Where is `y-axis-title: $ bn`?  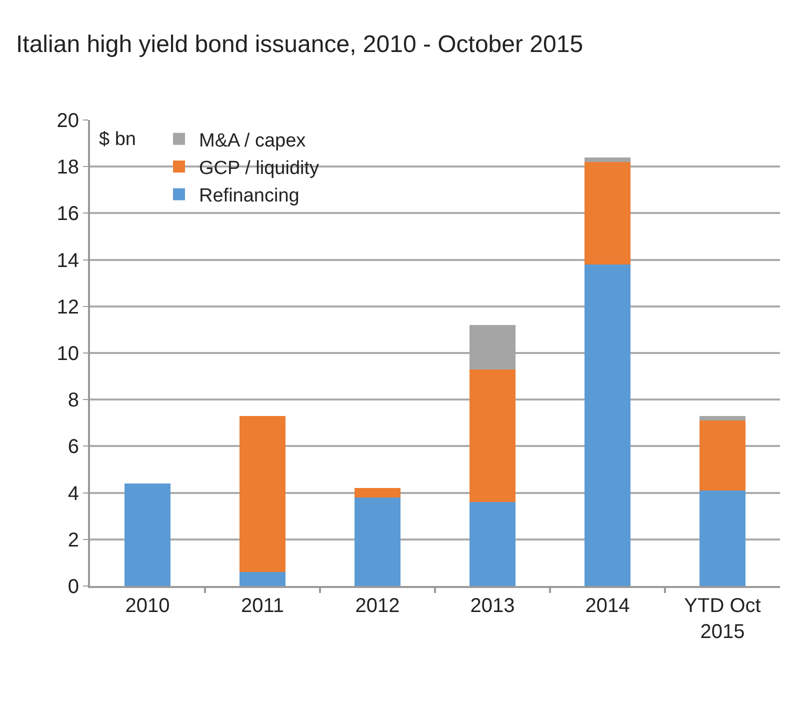 y-axis-title: $ bn is located at coordinates (117, 139).